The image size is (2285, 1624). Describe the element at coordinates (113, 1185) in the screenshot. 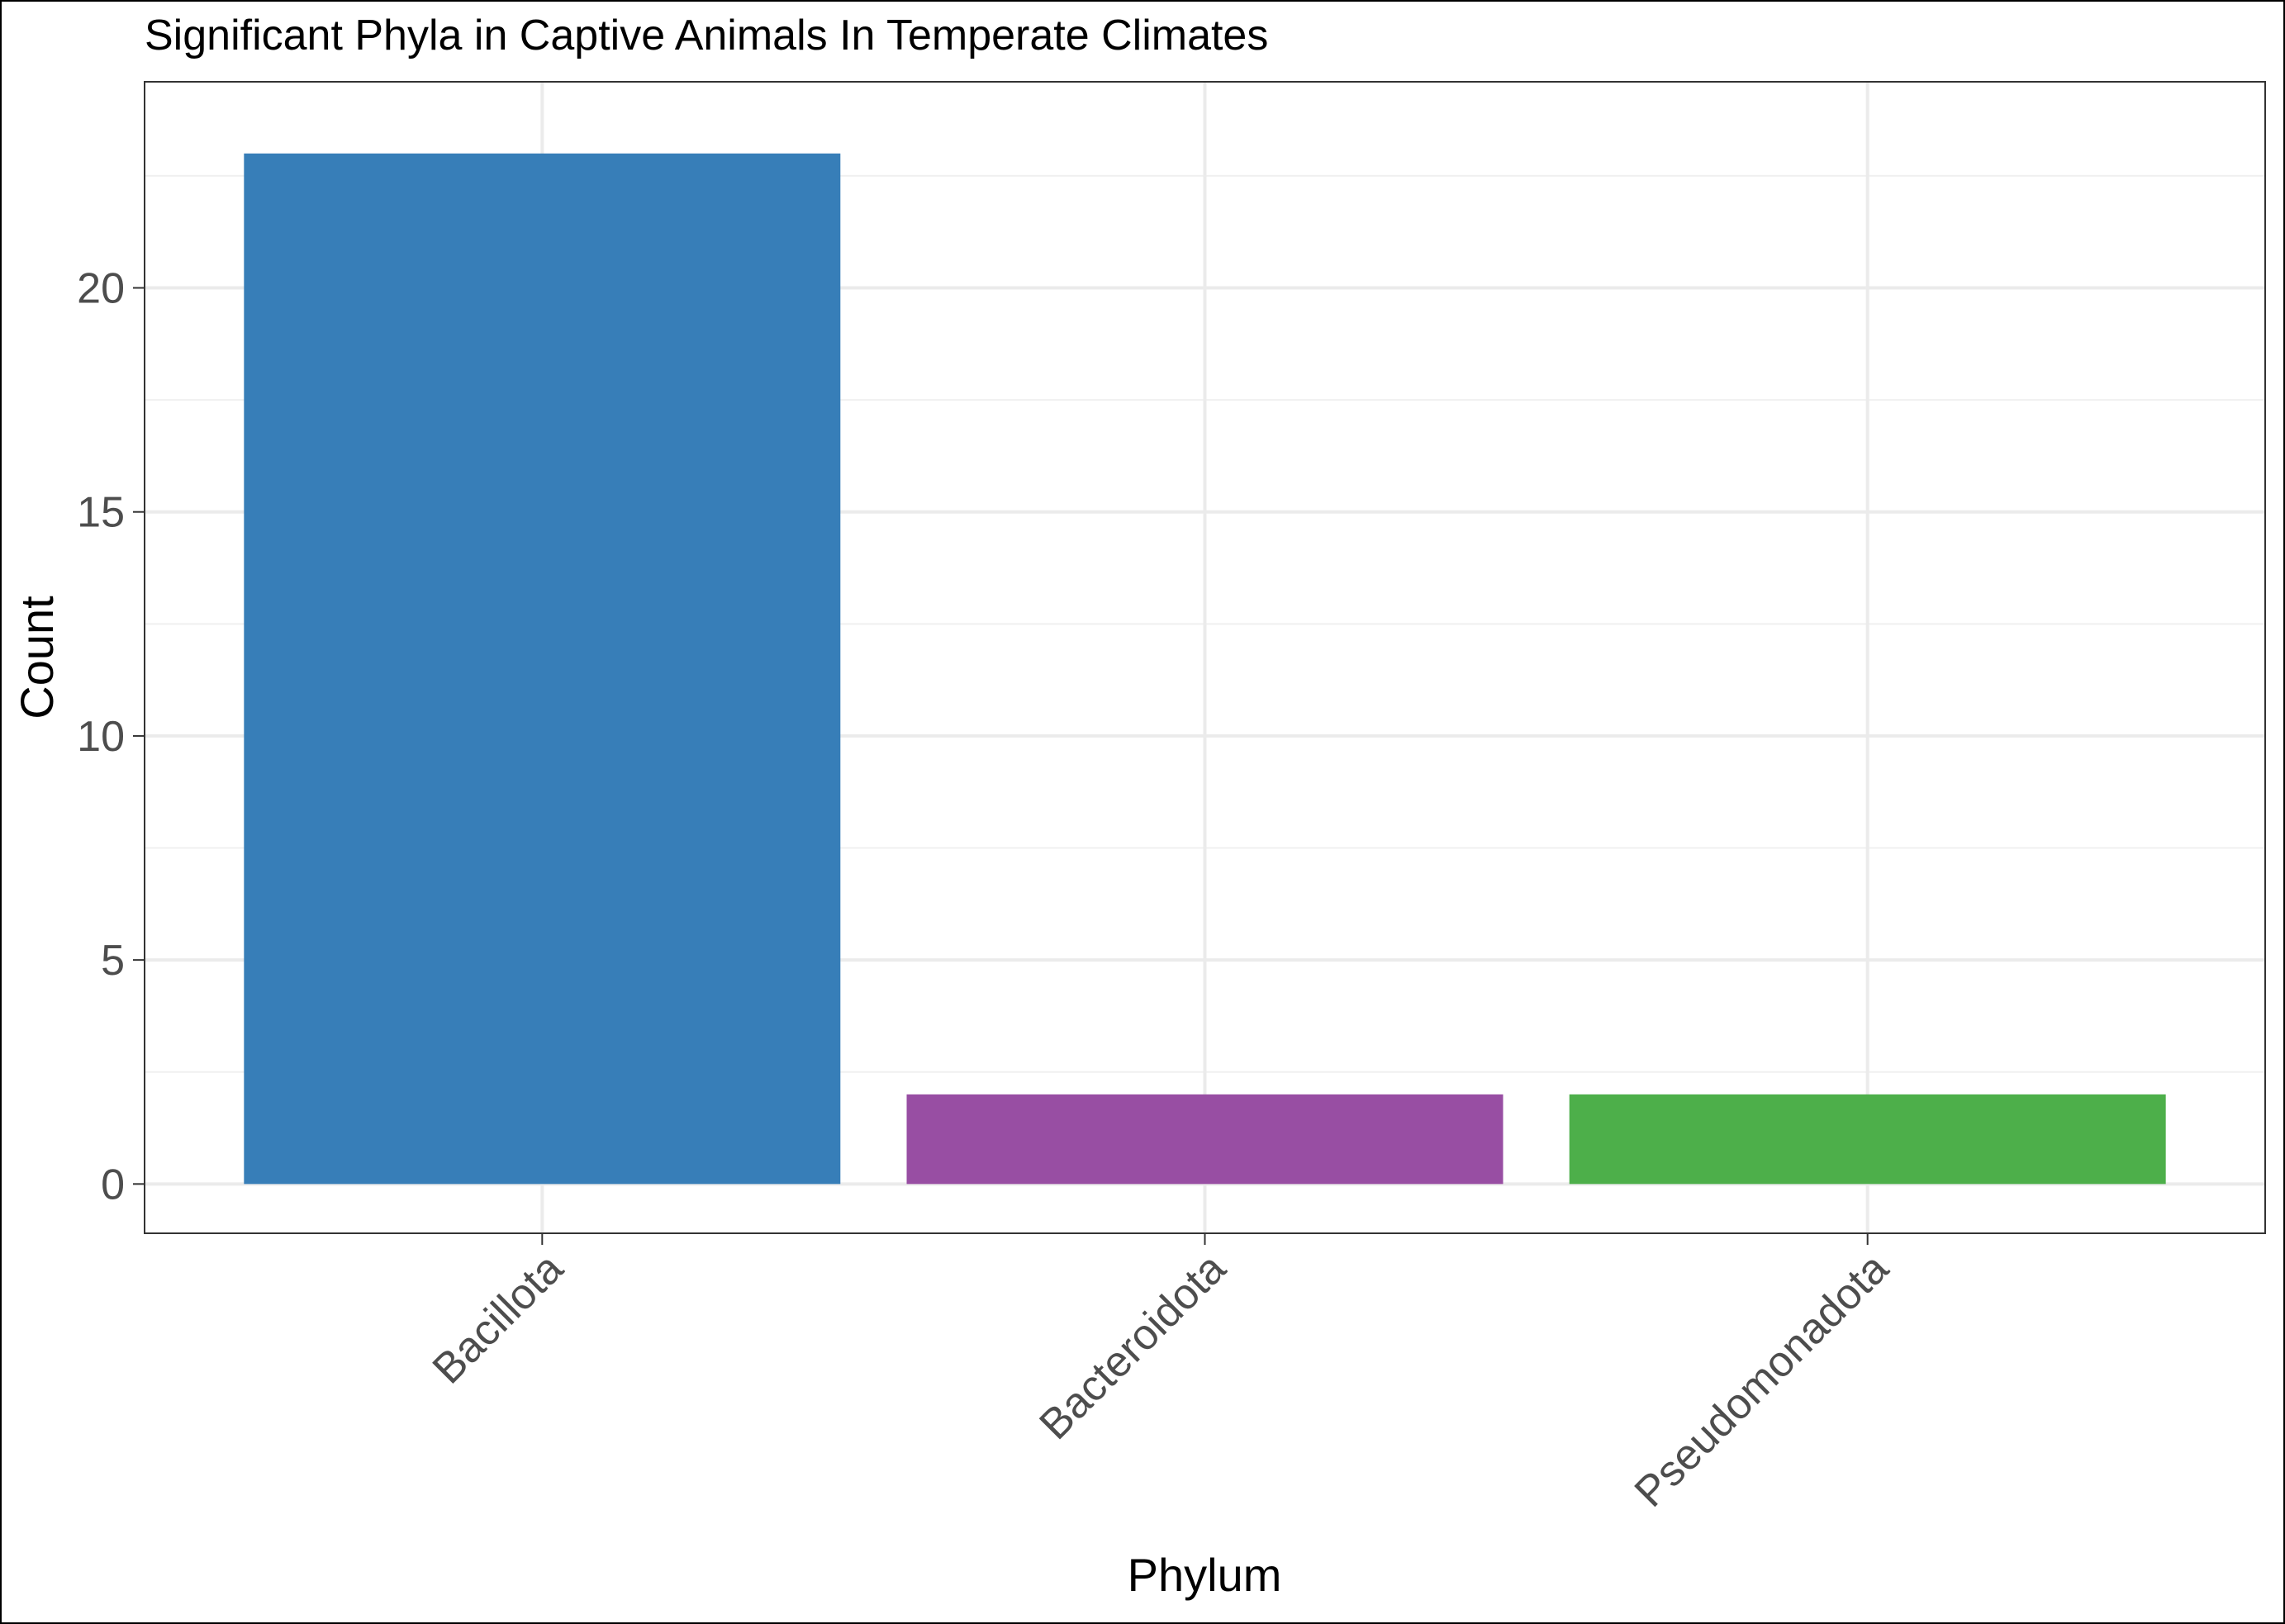

I see `y-tick-label: 0` at that location.